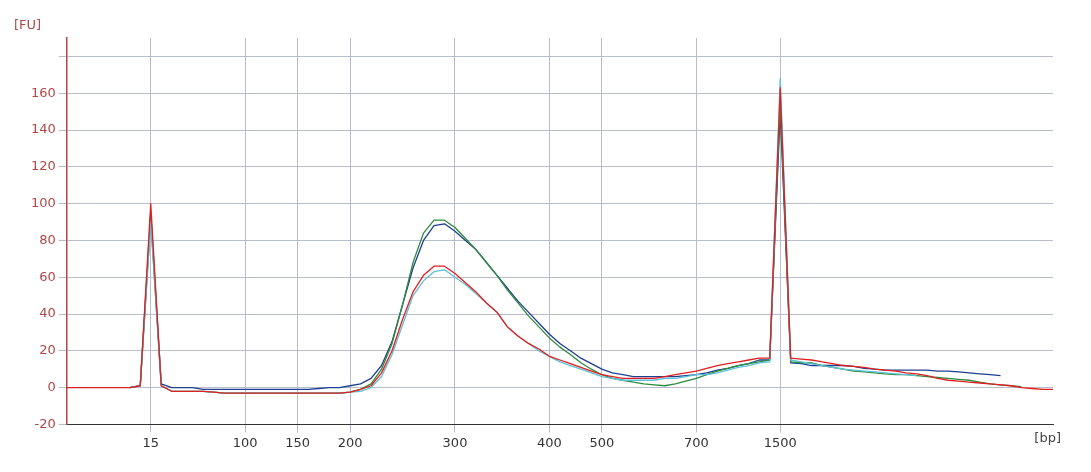 This screenshot has height=472, width=1091. What do you see at coordinates (28, 24) in the screenshot?
I see `y-axis-title: [FU]` at bounding box center [28, 24].